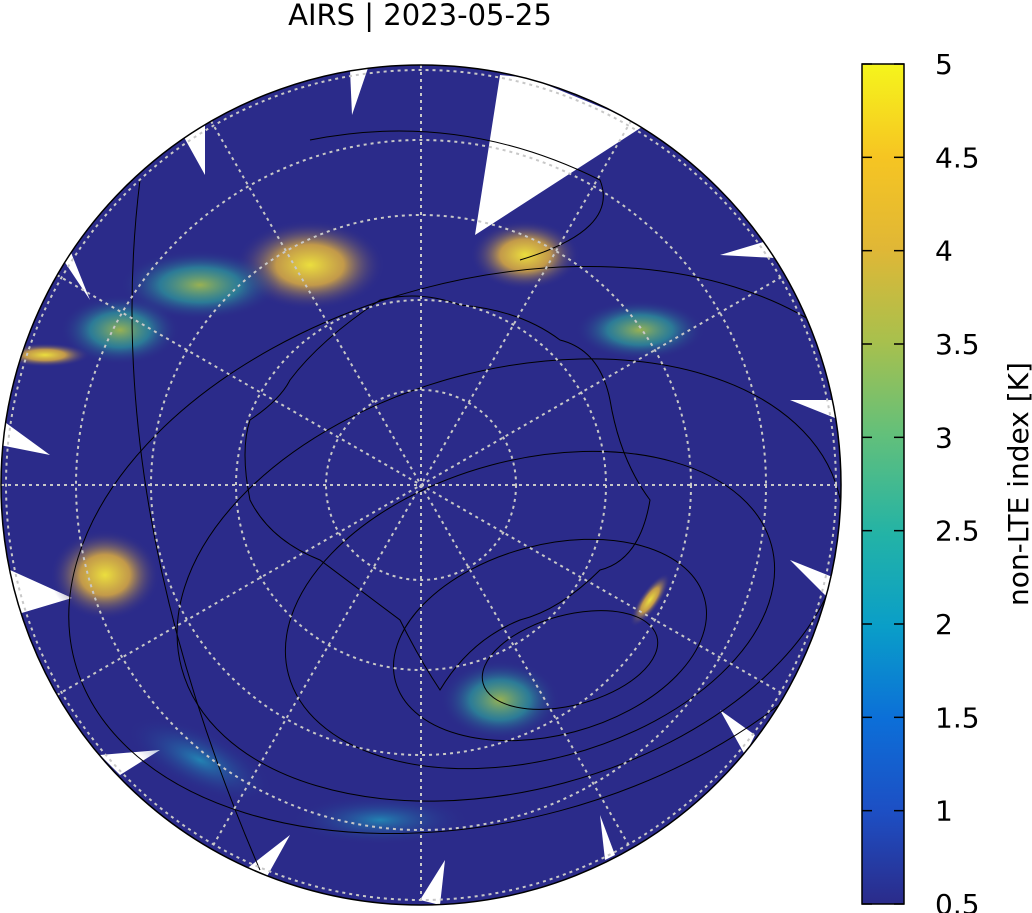  I want to click on hotspot-right, so click(650, 600).